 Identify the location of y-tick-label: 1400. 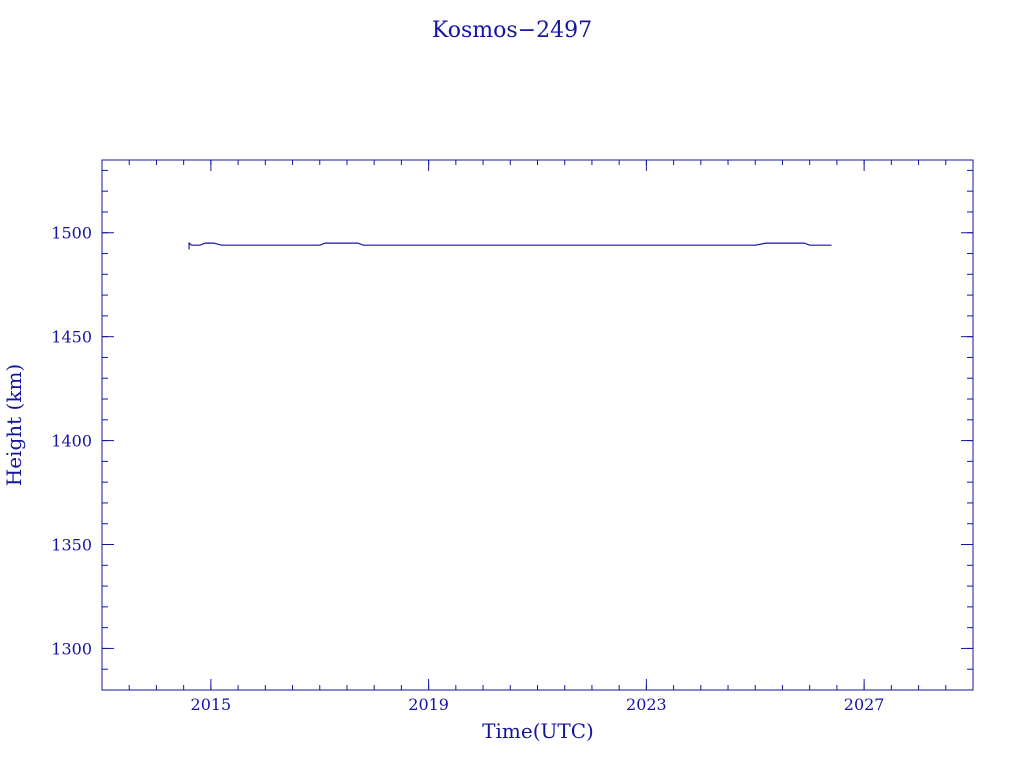
(71, 441).